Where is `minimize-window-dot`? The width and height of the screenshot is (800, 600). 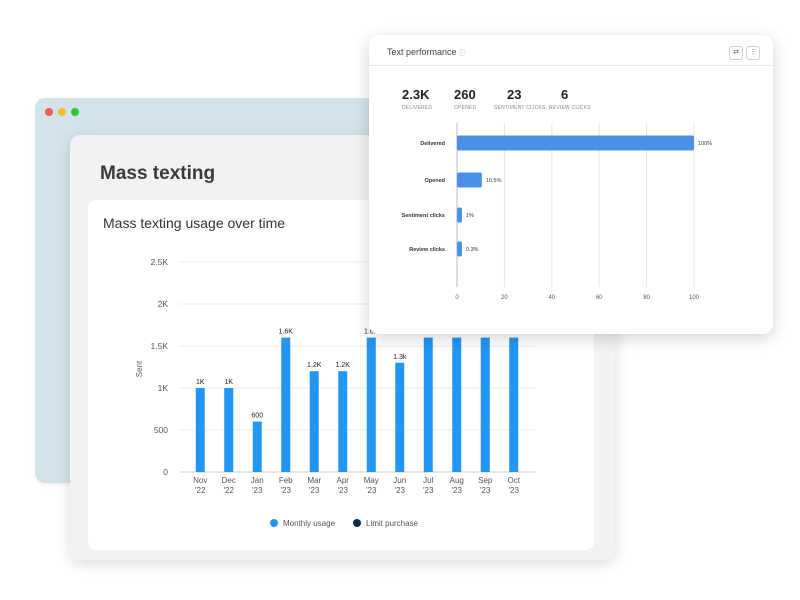
minimize-window-dot is located at coordinates (62, 112).